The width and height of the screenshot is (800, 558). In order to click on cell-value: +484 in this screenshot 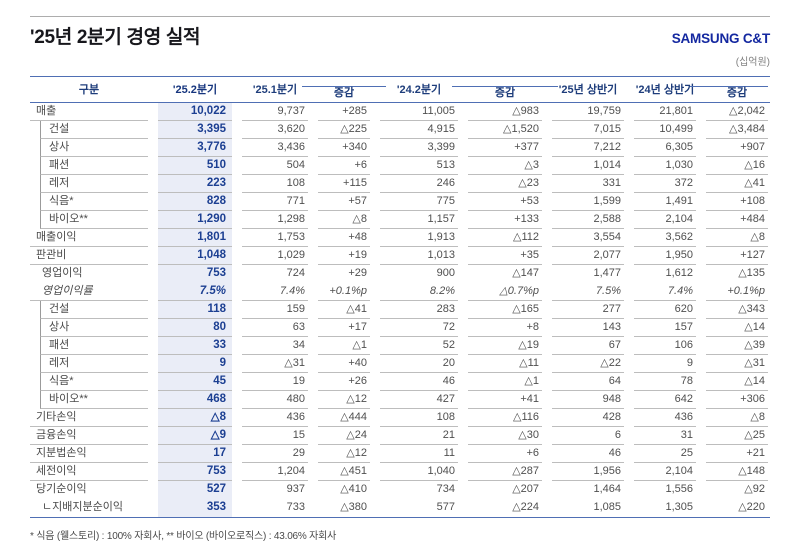, I will do `click(737, 220)`.